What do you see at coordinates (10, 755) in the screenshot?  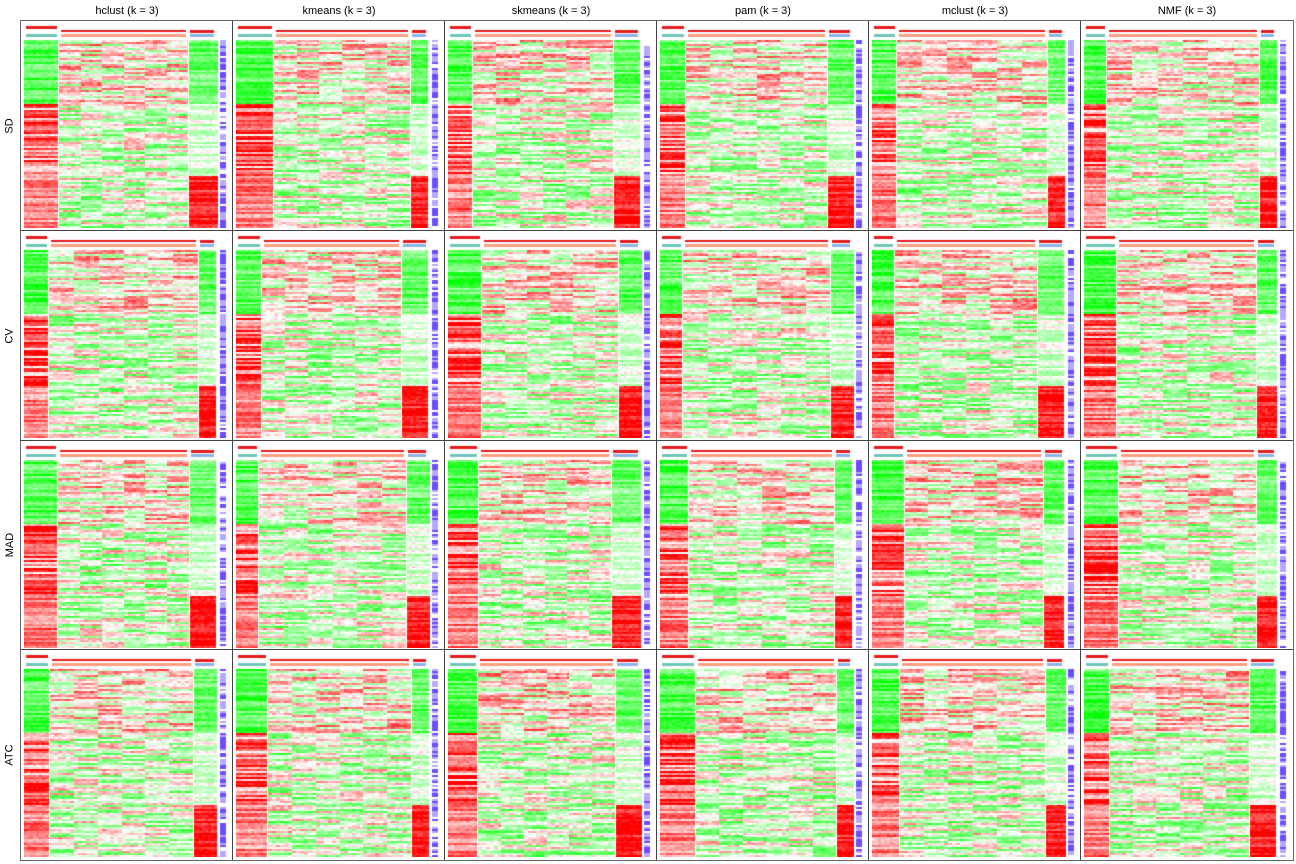 I see `row-label: ATC` at bounding box center [10, 755].